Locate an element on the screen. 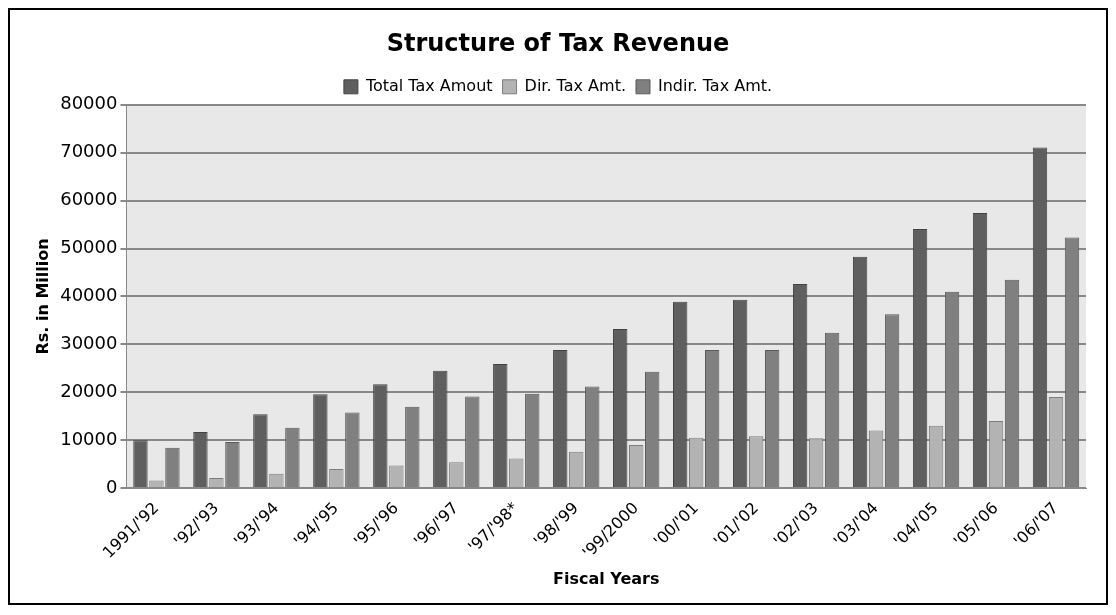  y-tick-label: 30000 is located at coordinates (89, 343).